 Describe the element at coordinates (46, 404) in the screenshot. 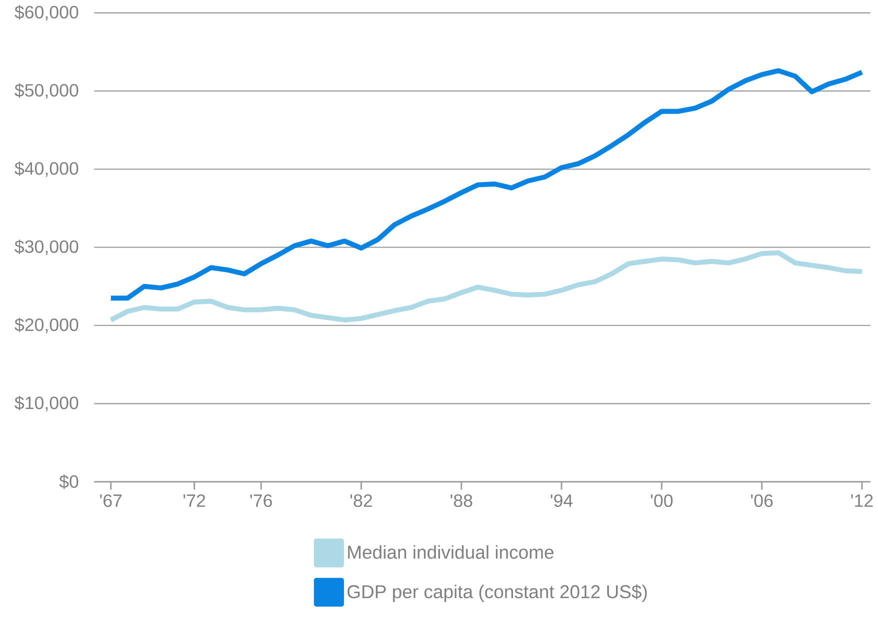

I see `y-tick-label: $10,000` at that location.